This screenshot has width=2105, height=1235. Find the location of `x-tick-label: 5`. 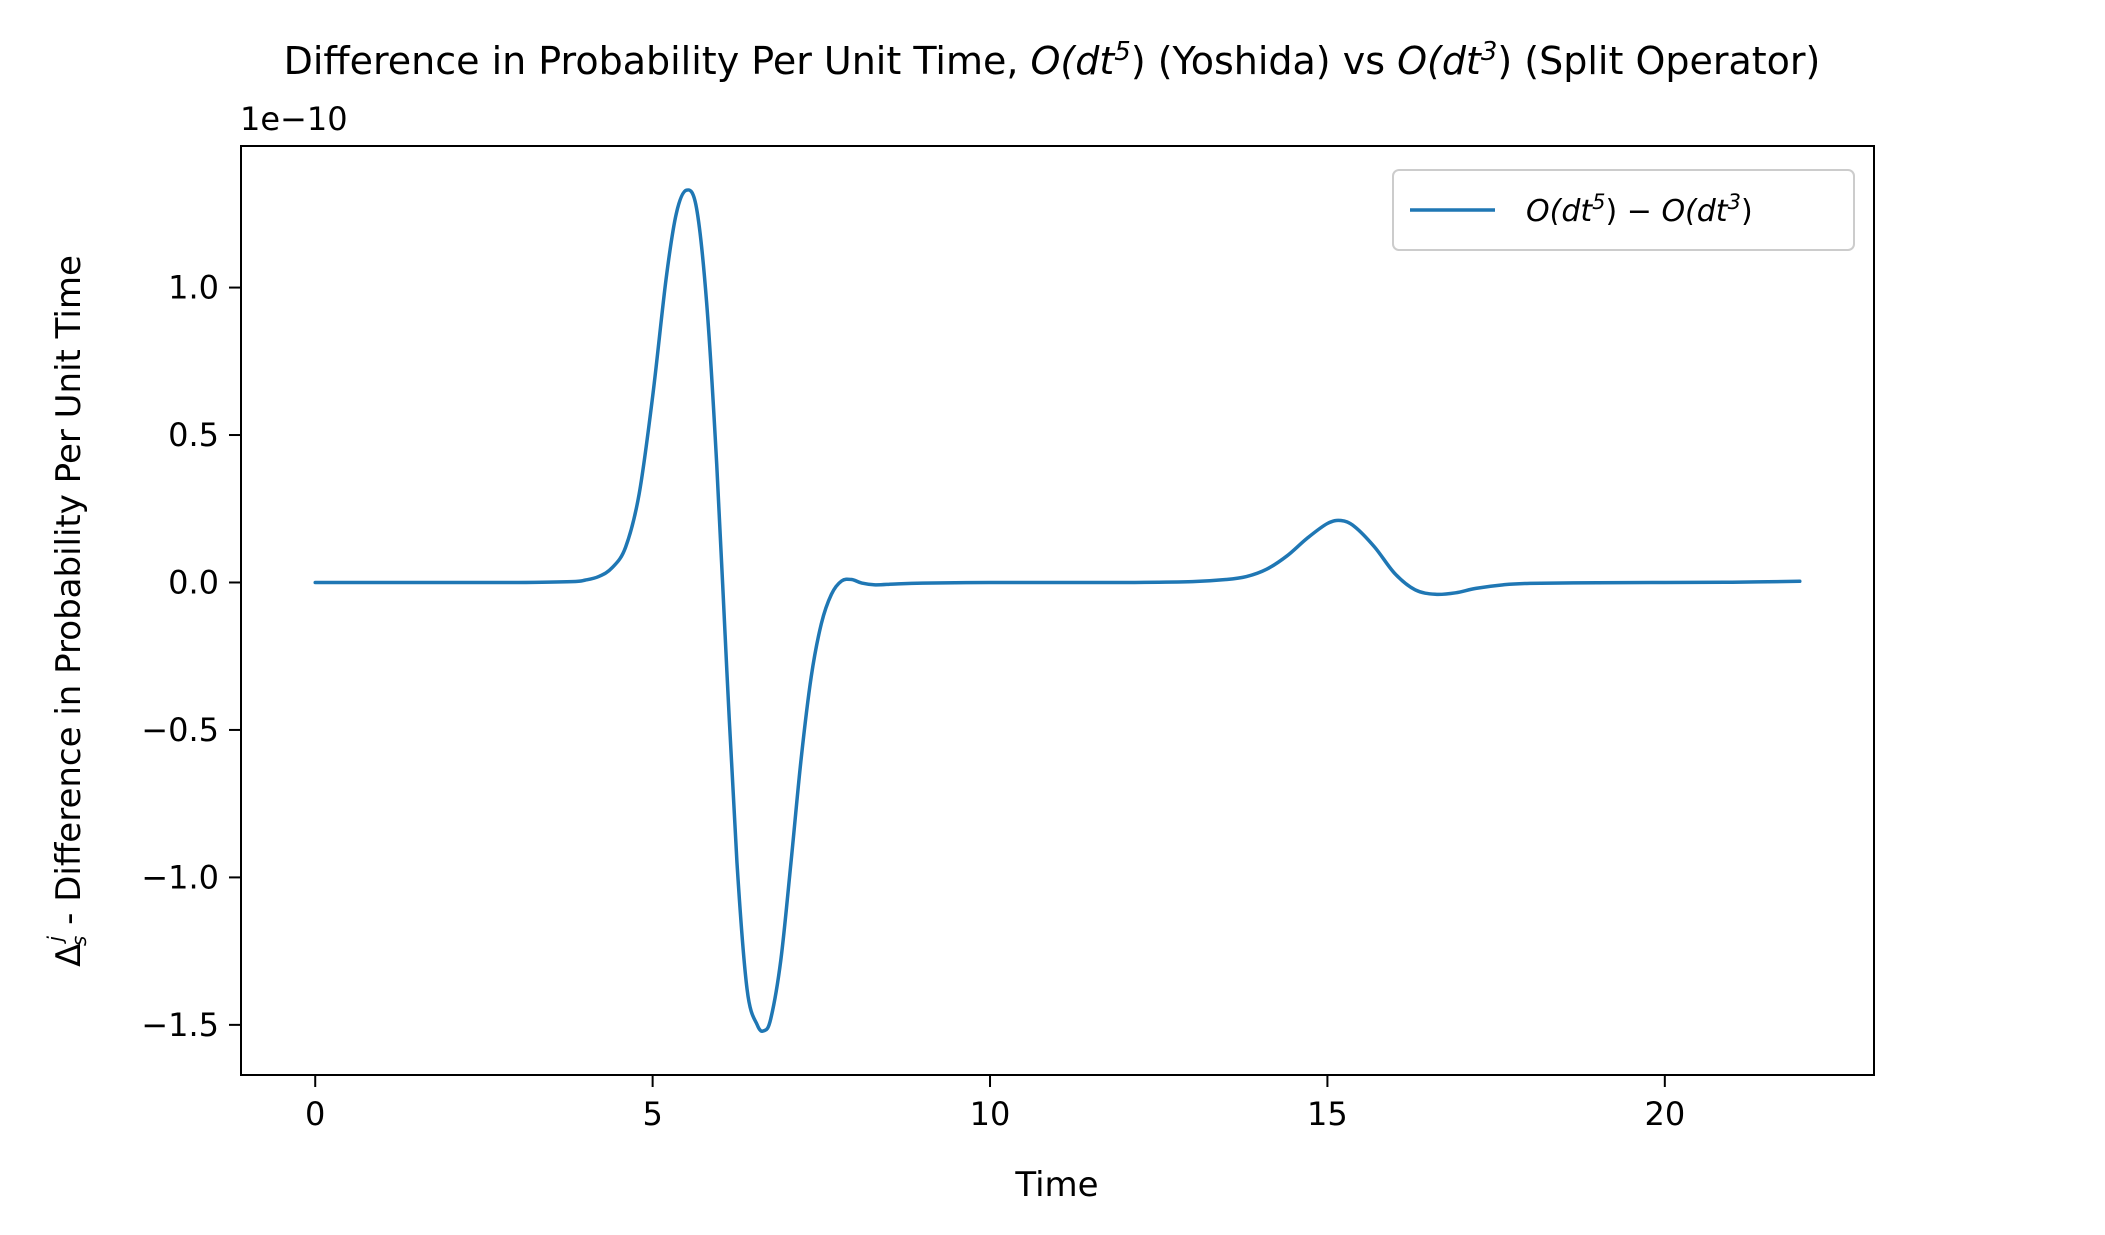

x-tick-label: 5 is located at coordinates (652, 1114).